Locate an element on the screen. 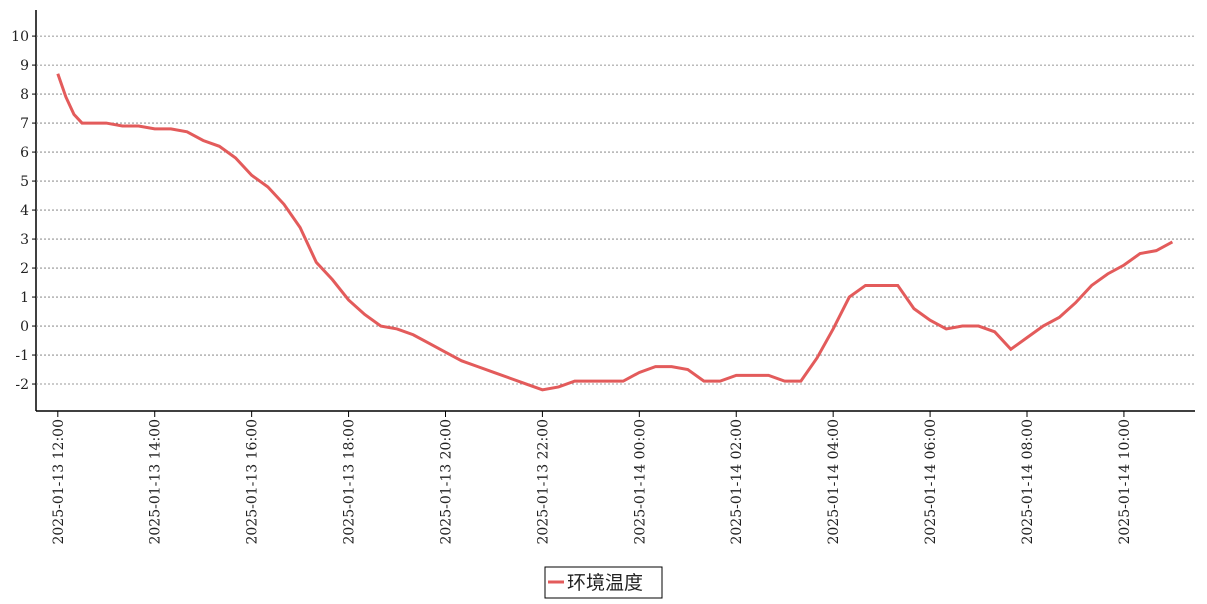 The width and height of the screenshot is (1207, 604). y-tick-label: 10 is located at coordinates (20, 37).